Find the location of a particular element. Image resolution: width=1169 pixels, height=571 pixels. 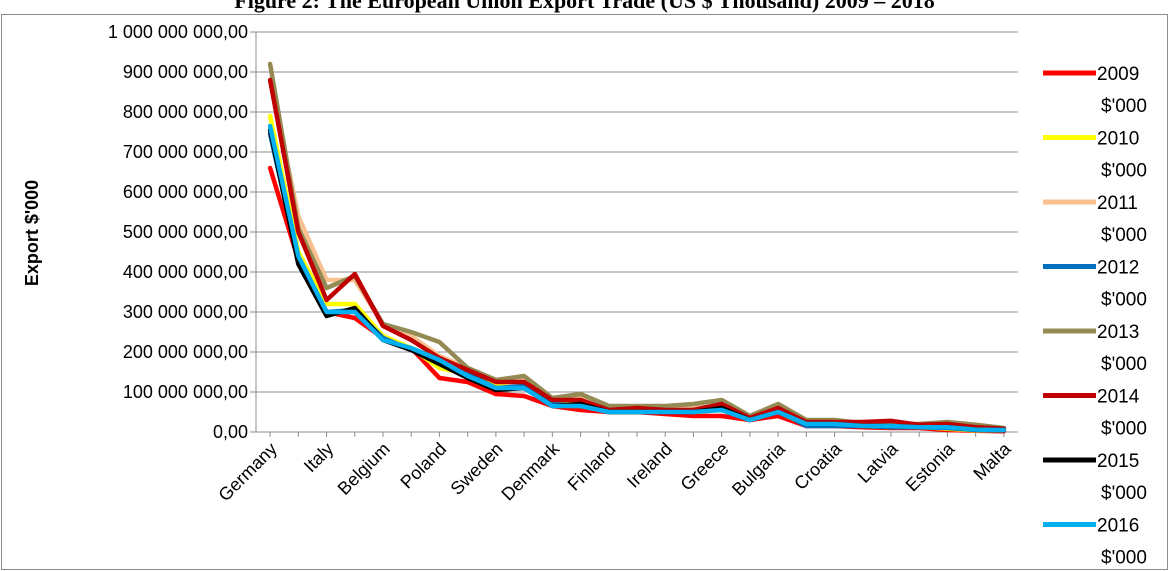

legend-label: 2009 is located at coordinates (1118, 74).